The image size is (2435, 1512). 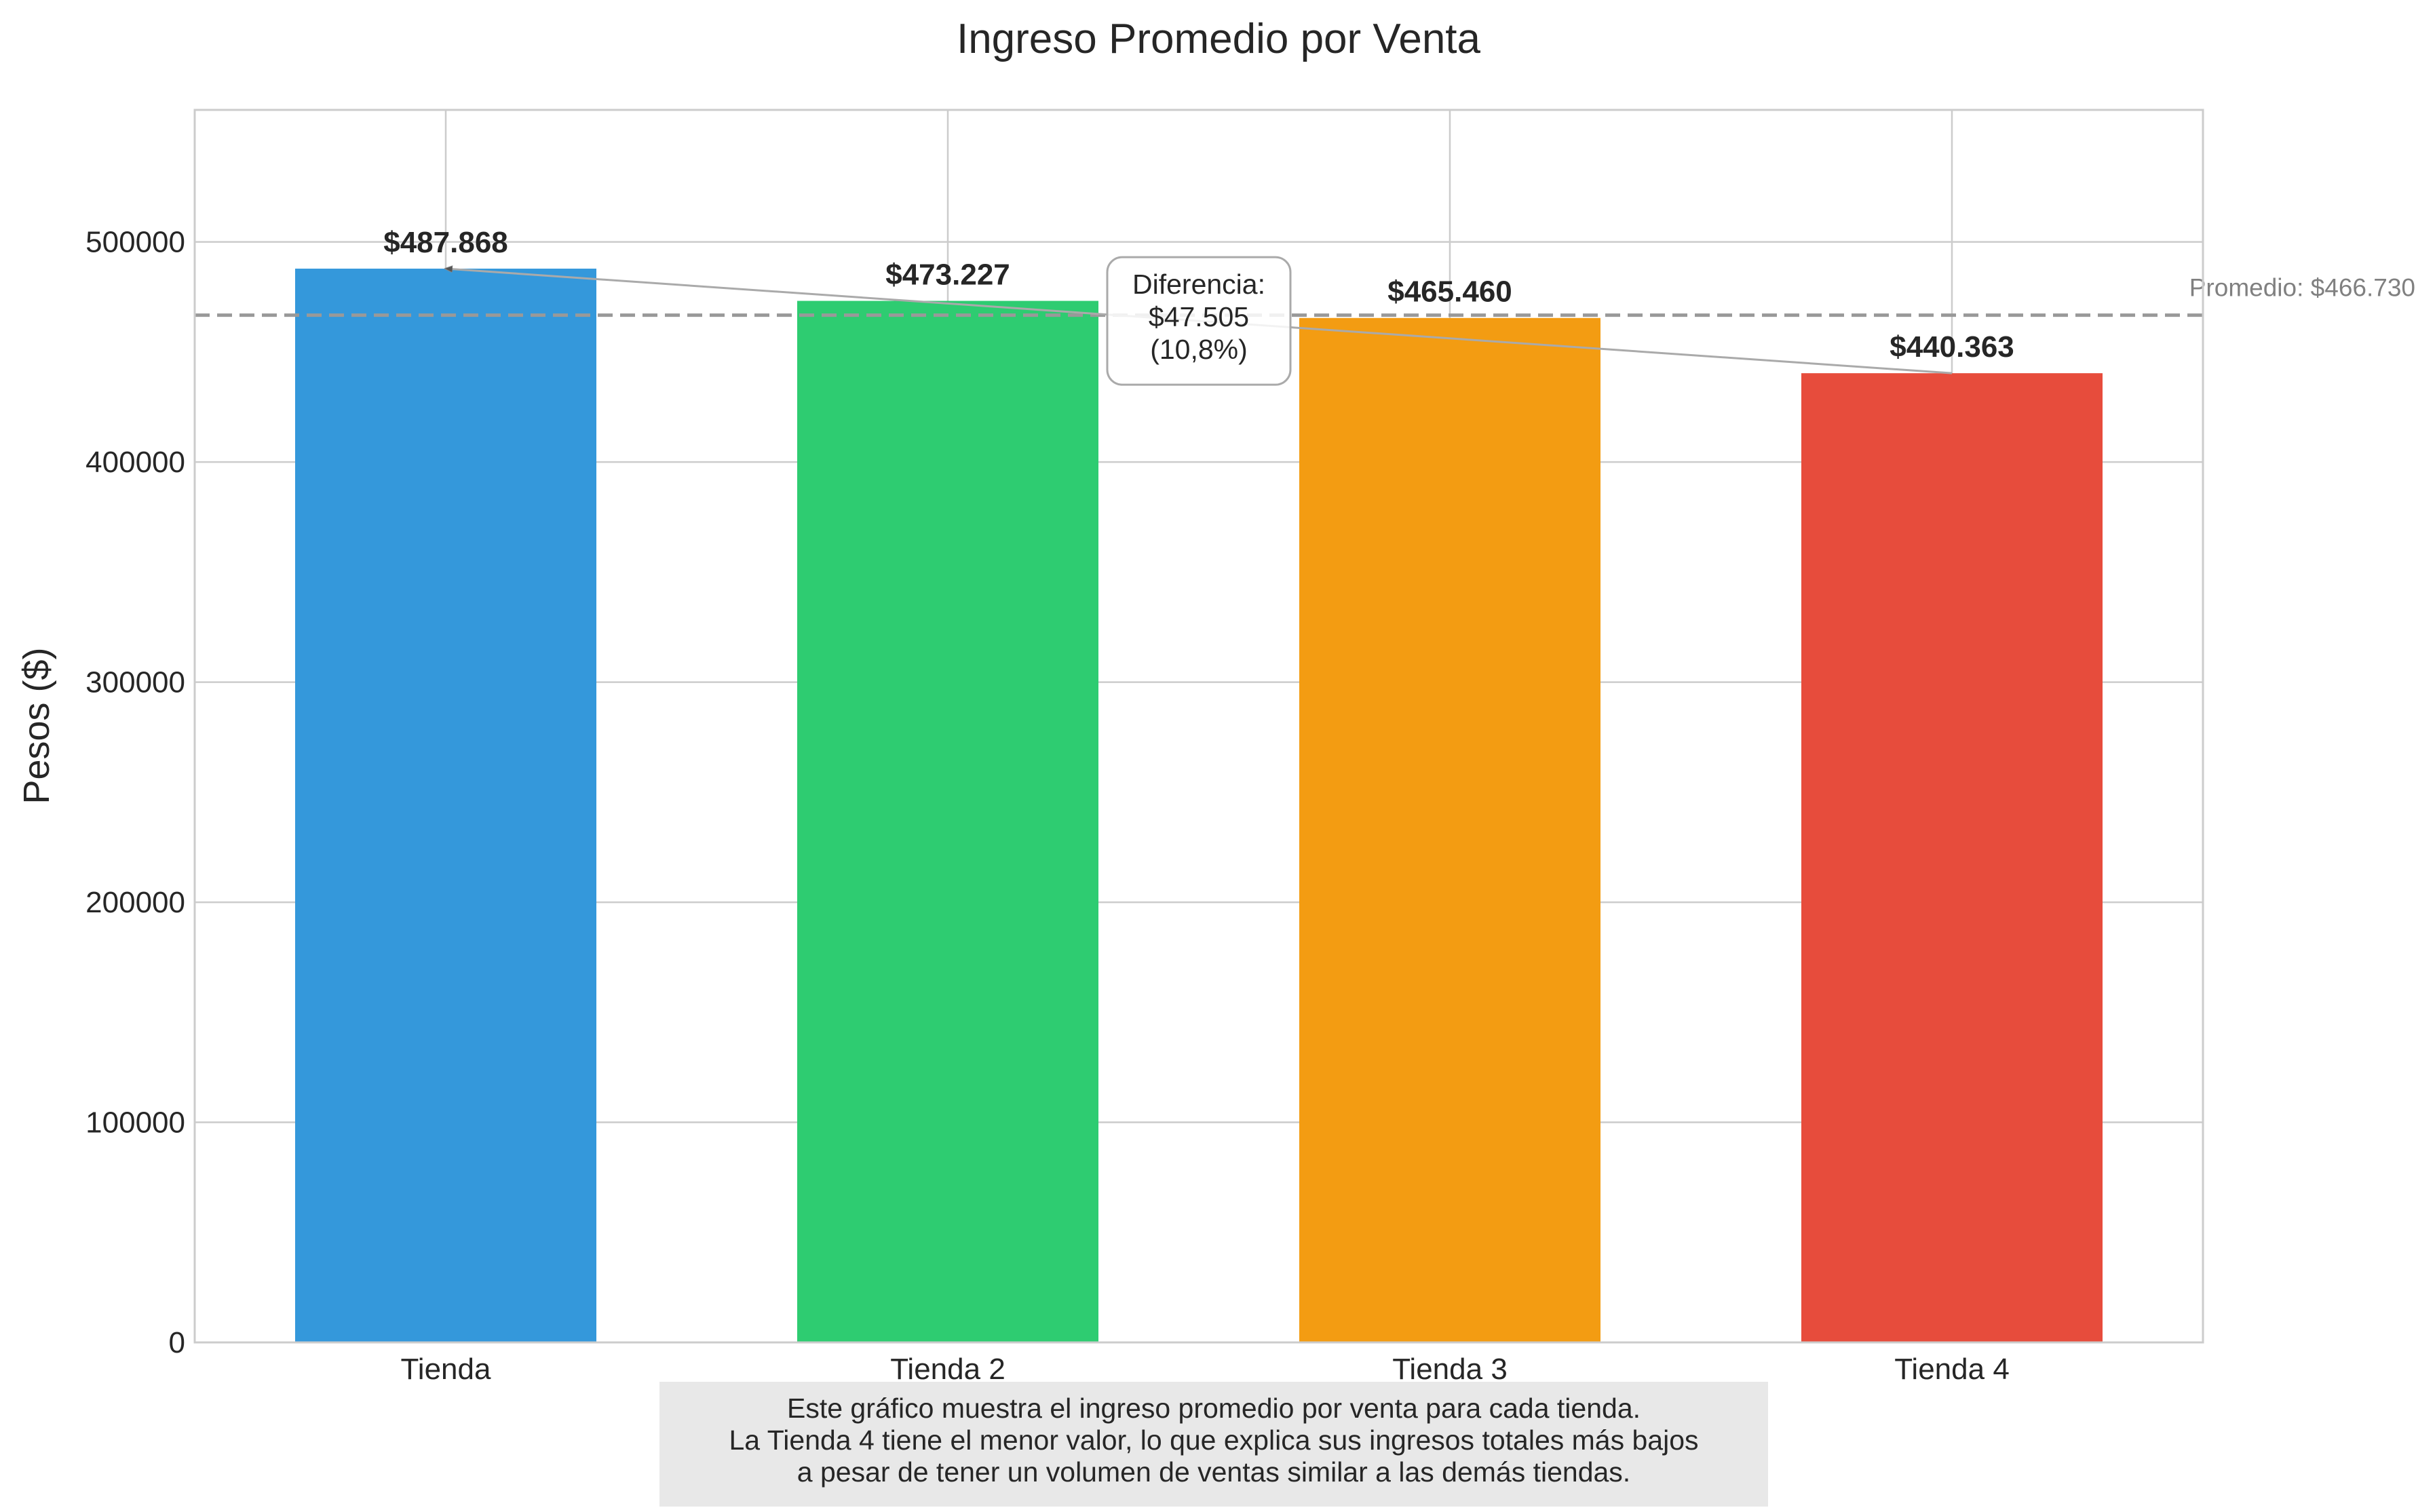 I want to click on average-line-group: Promedio: $466.730, so click(x=1305, y=296).